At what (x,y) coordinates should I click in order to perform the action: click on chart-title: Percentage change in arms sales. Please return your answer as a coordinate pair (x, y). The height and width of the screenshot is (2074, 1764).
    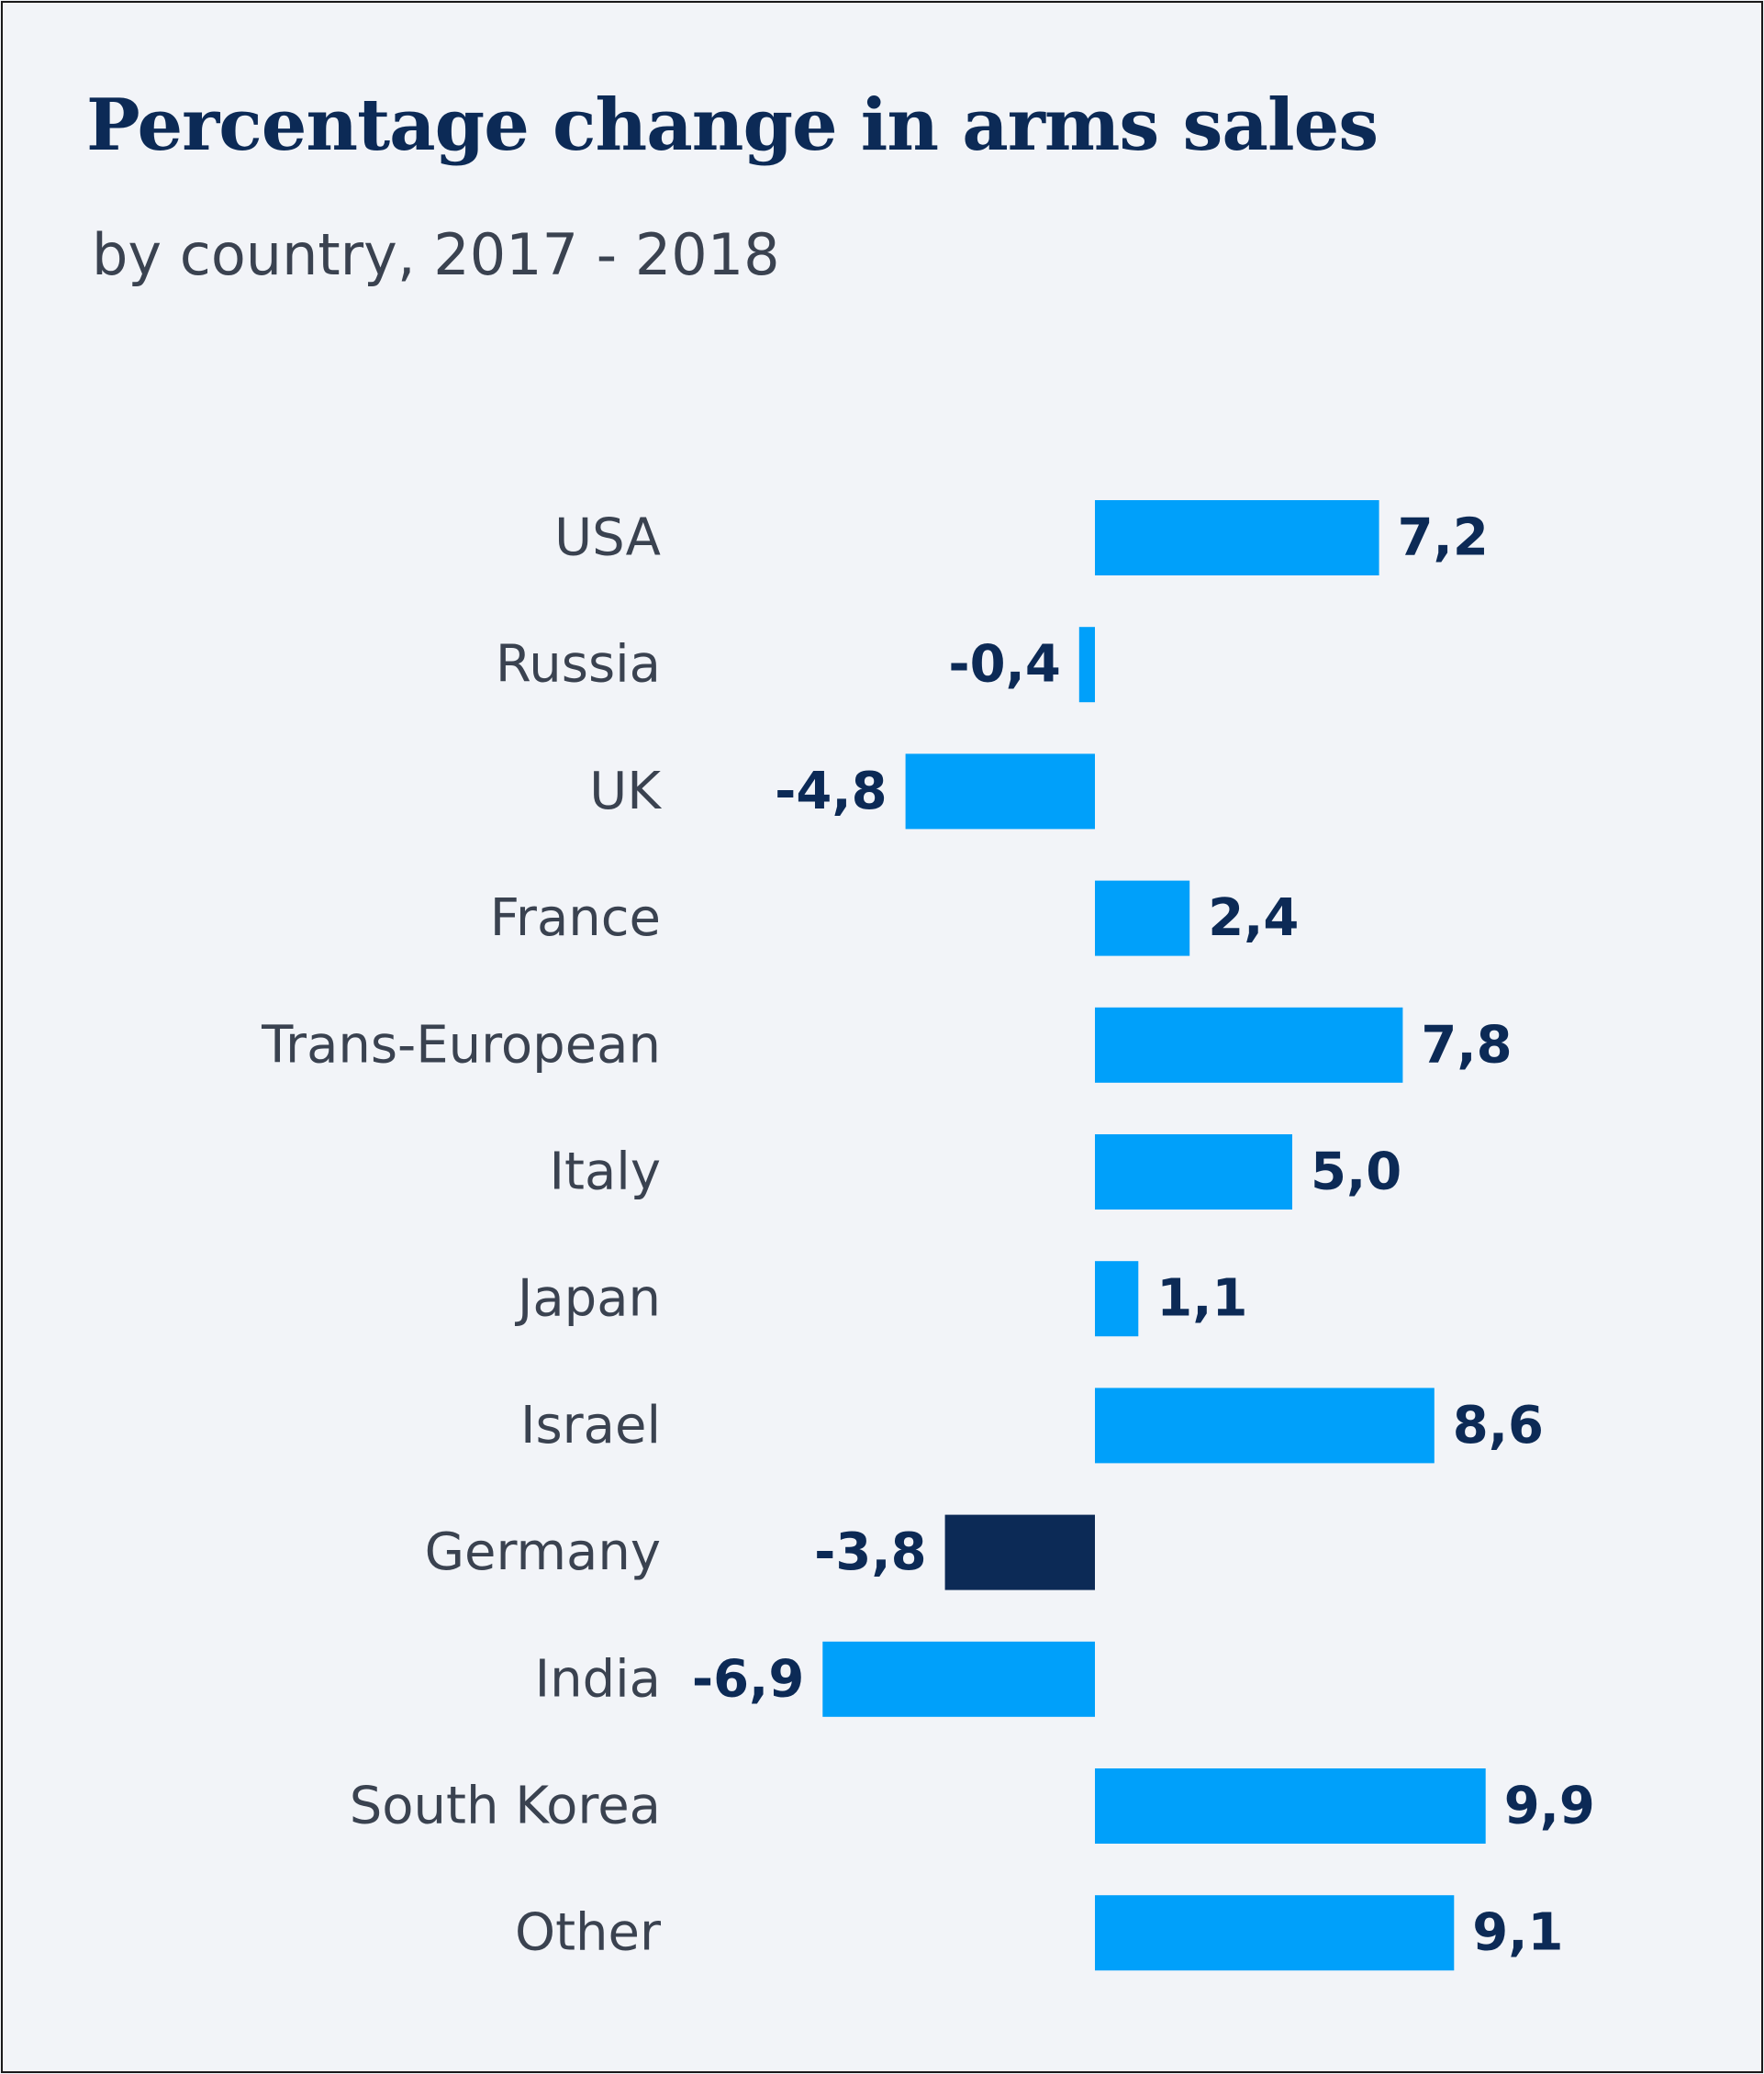
    Looking at the image, I should click on (732, 125).